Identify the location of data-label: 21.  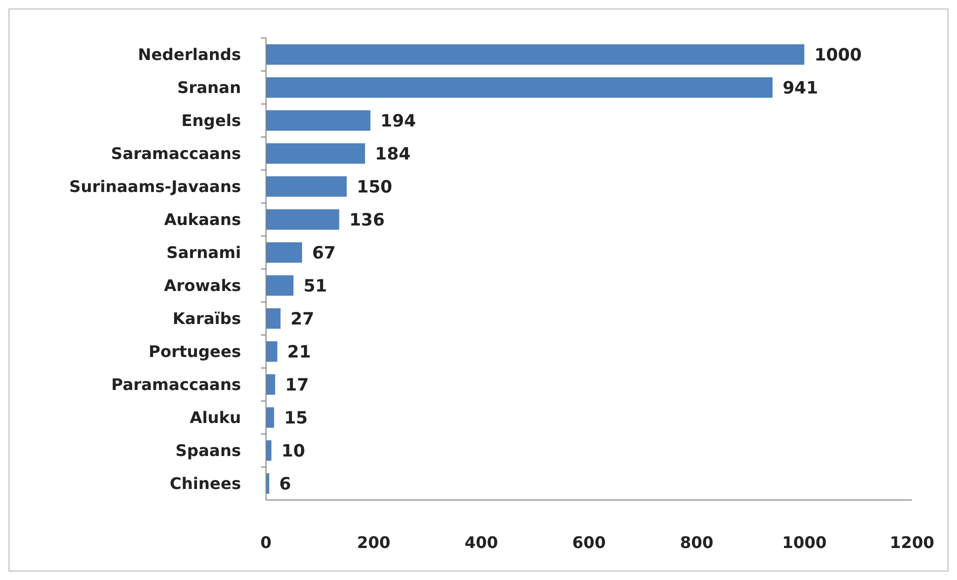
(299, 352).